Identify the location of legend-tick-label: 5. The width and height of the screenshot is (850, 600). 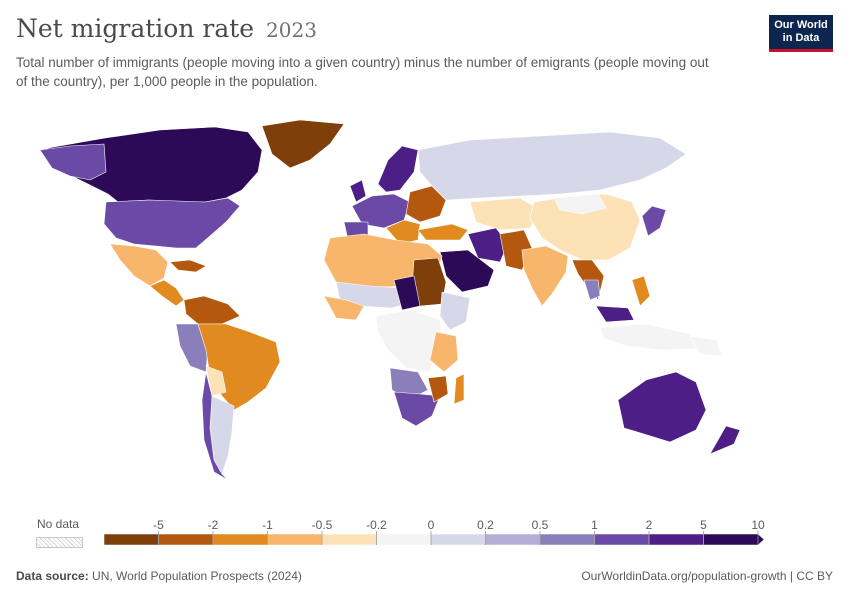
(703, 525).